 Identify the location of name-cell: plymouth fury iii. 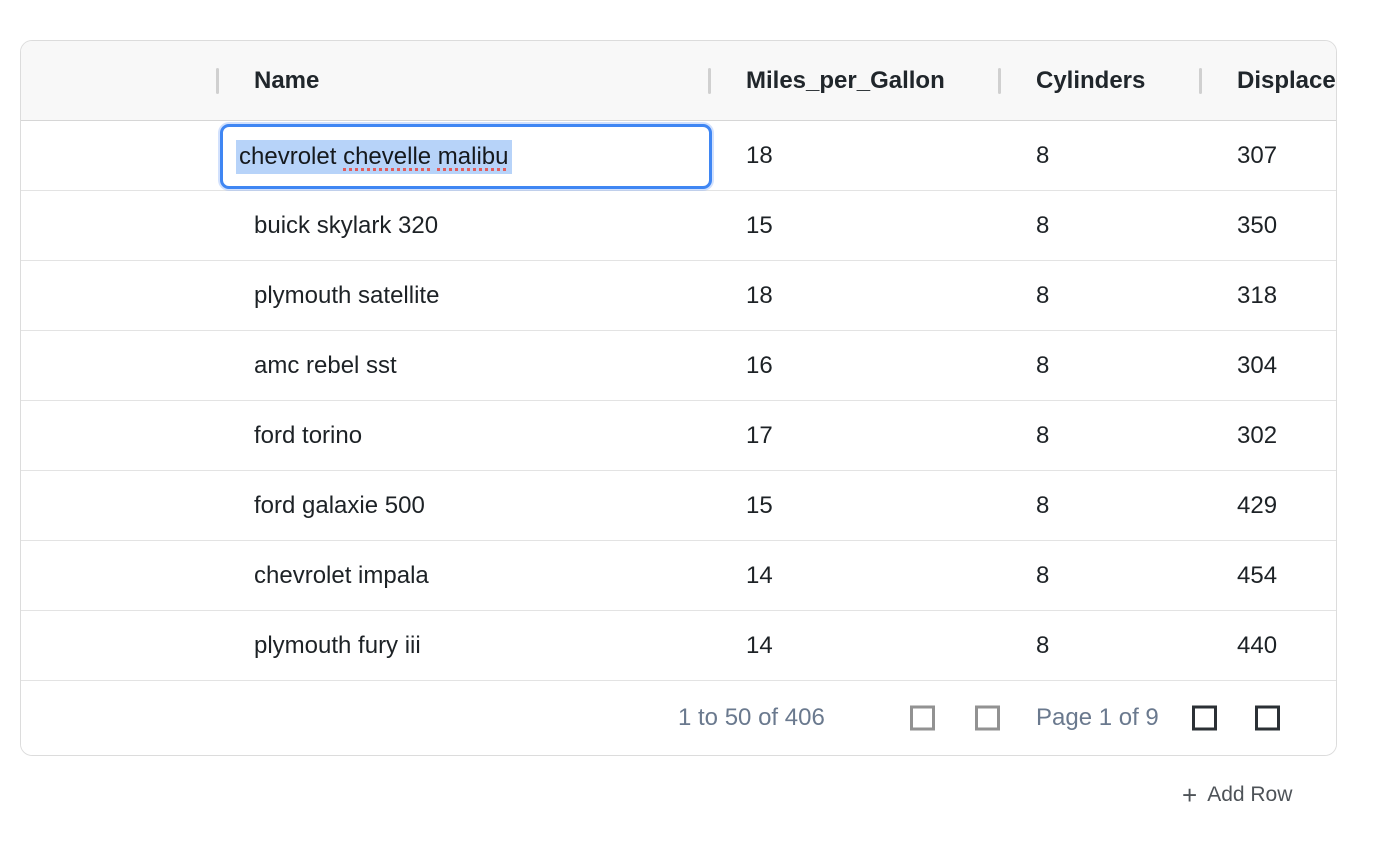
(337, 645).